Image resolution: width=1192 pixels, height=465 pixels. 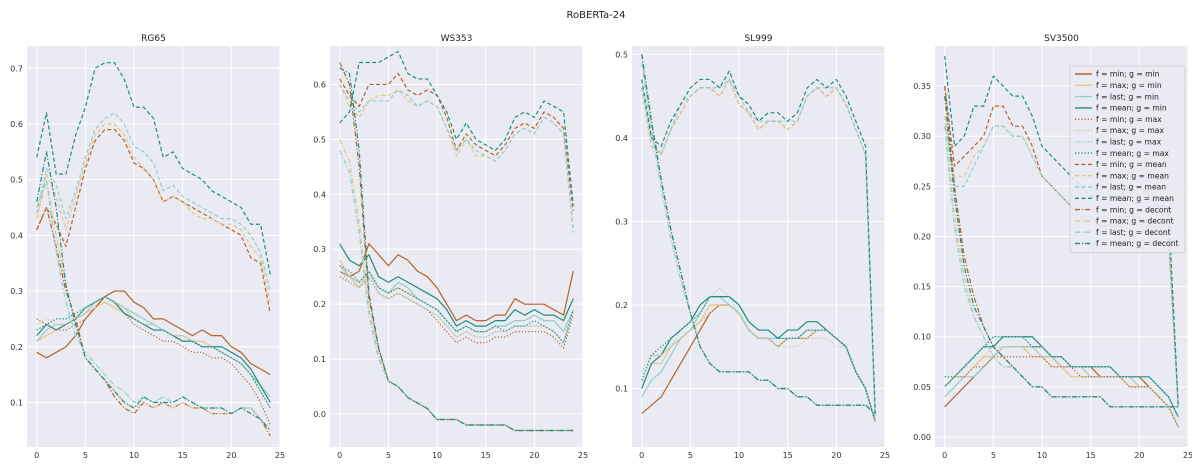 What do you see at coordinates (153, 39) in the screenshot?
I see `panel-title: RG65` at bounding box center [153, 39].